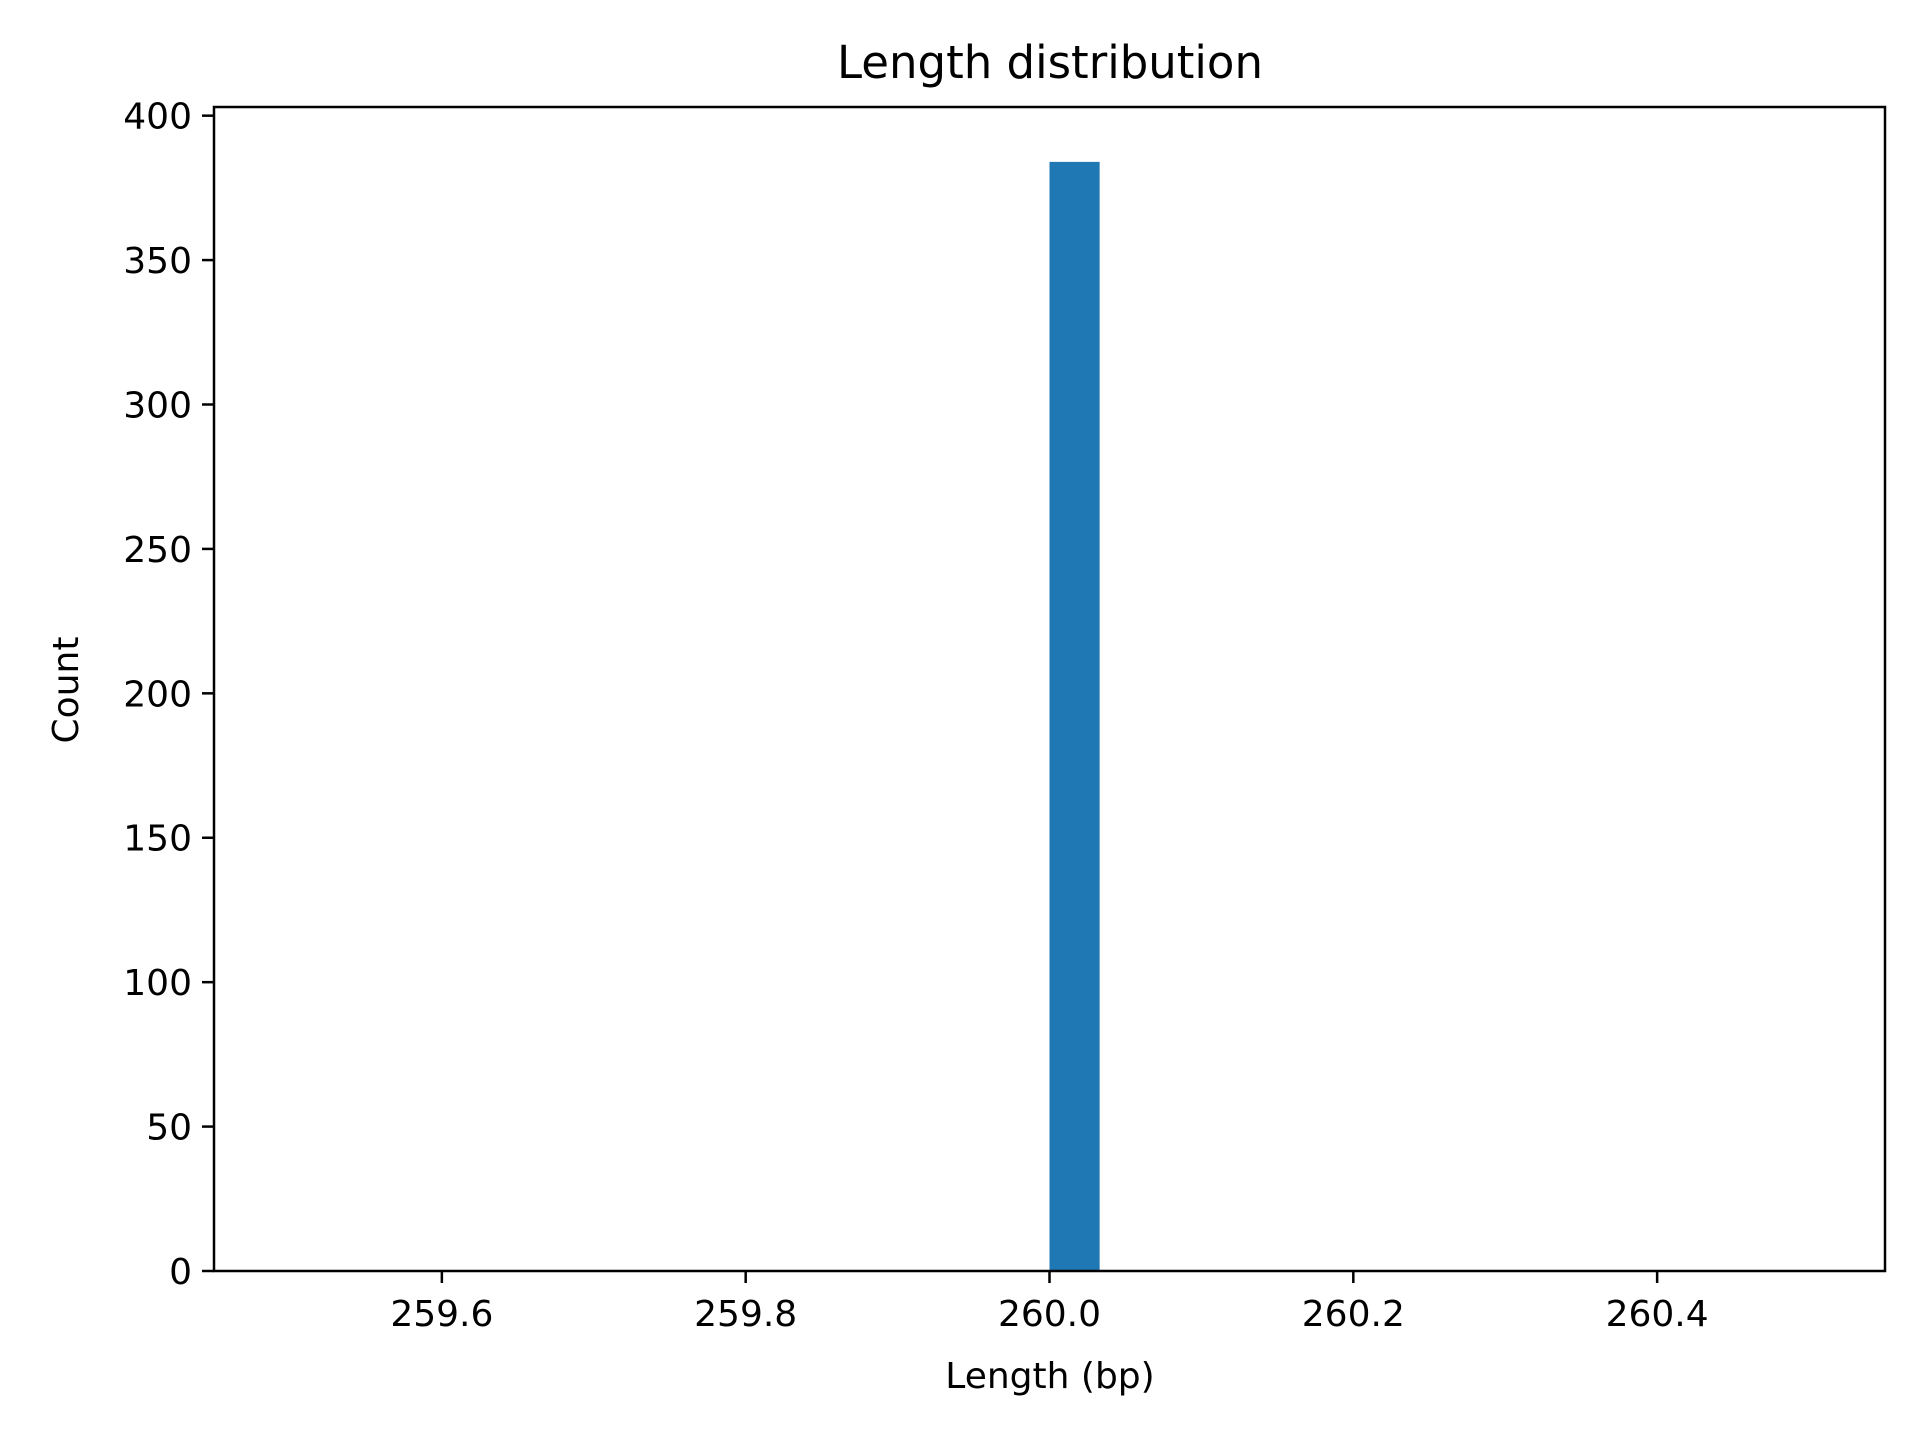 The width and height of the screenshot is (1920, 1440). I want to click on y-tick-label: 50, so click(169, 1128).